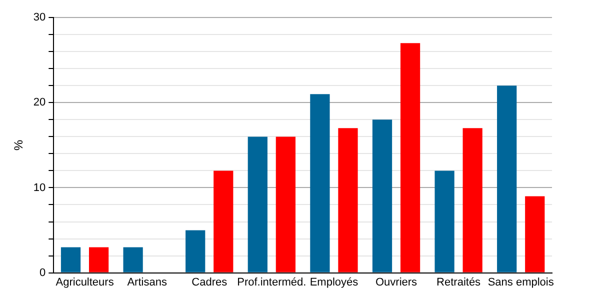  What do you see at coordinates (39, 102) in the screenshot?
I see `y-tick-label: 20` at bounding box center [39, 102].